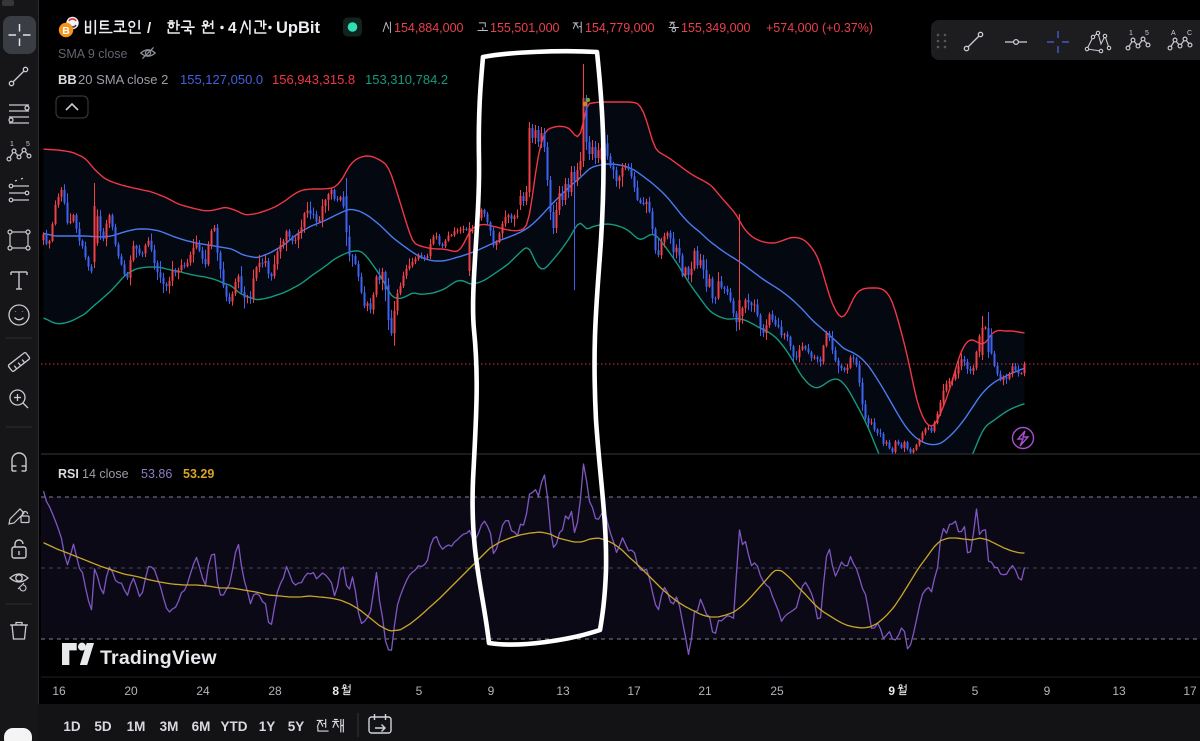  What do you see at coordinates (201, 726) in the screenshot?
I see `svg-text: 6M` at bounding box center [201, 726].